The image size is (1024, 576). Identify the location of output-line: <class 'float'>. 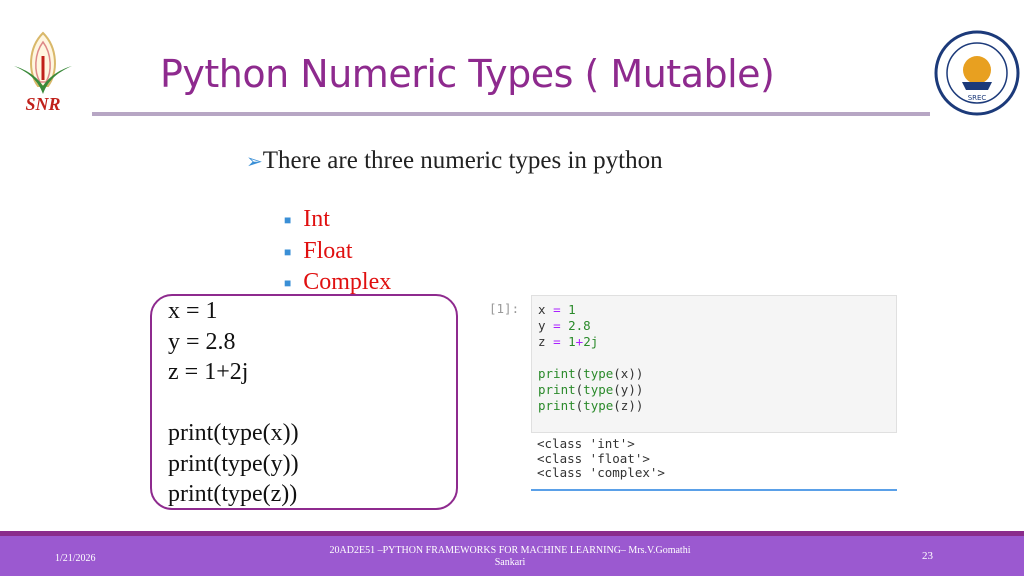
(593, 458).